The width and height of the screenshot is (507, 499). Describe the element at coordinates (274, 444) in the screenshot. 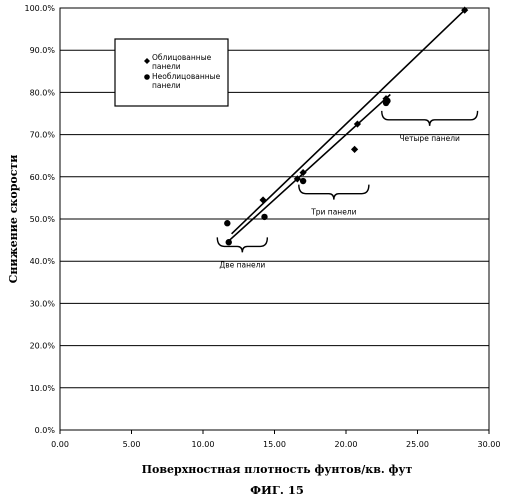

I see `x-tick-label: 15.00` at that location.